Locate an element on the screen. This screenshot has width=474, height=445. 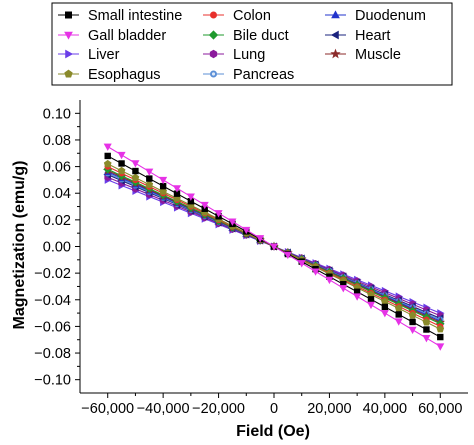
legend-item-bile-duct: Bile duct is located at coordinates (246, 36).